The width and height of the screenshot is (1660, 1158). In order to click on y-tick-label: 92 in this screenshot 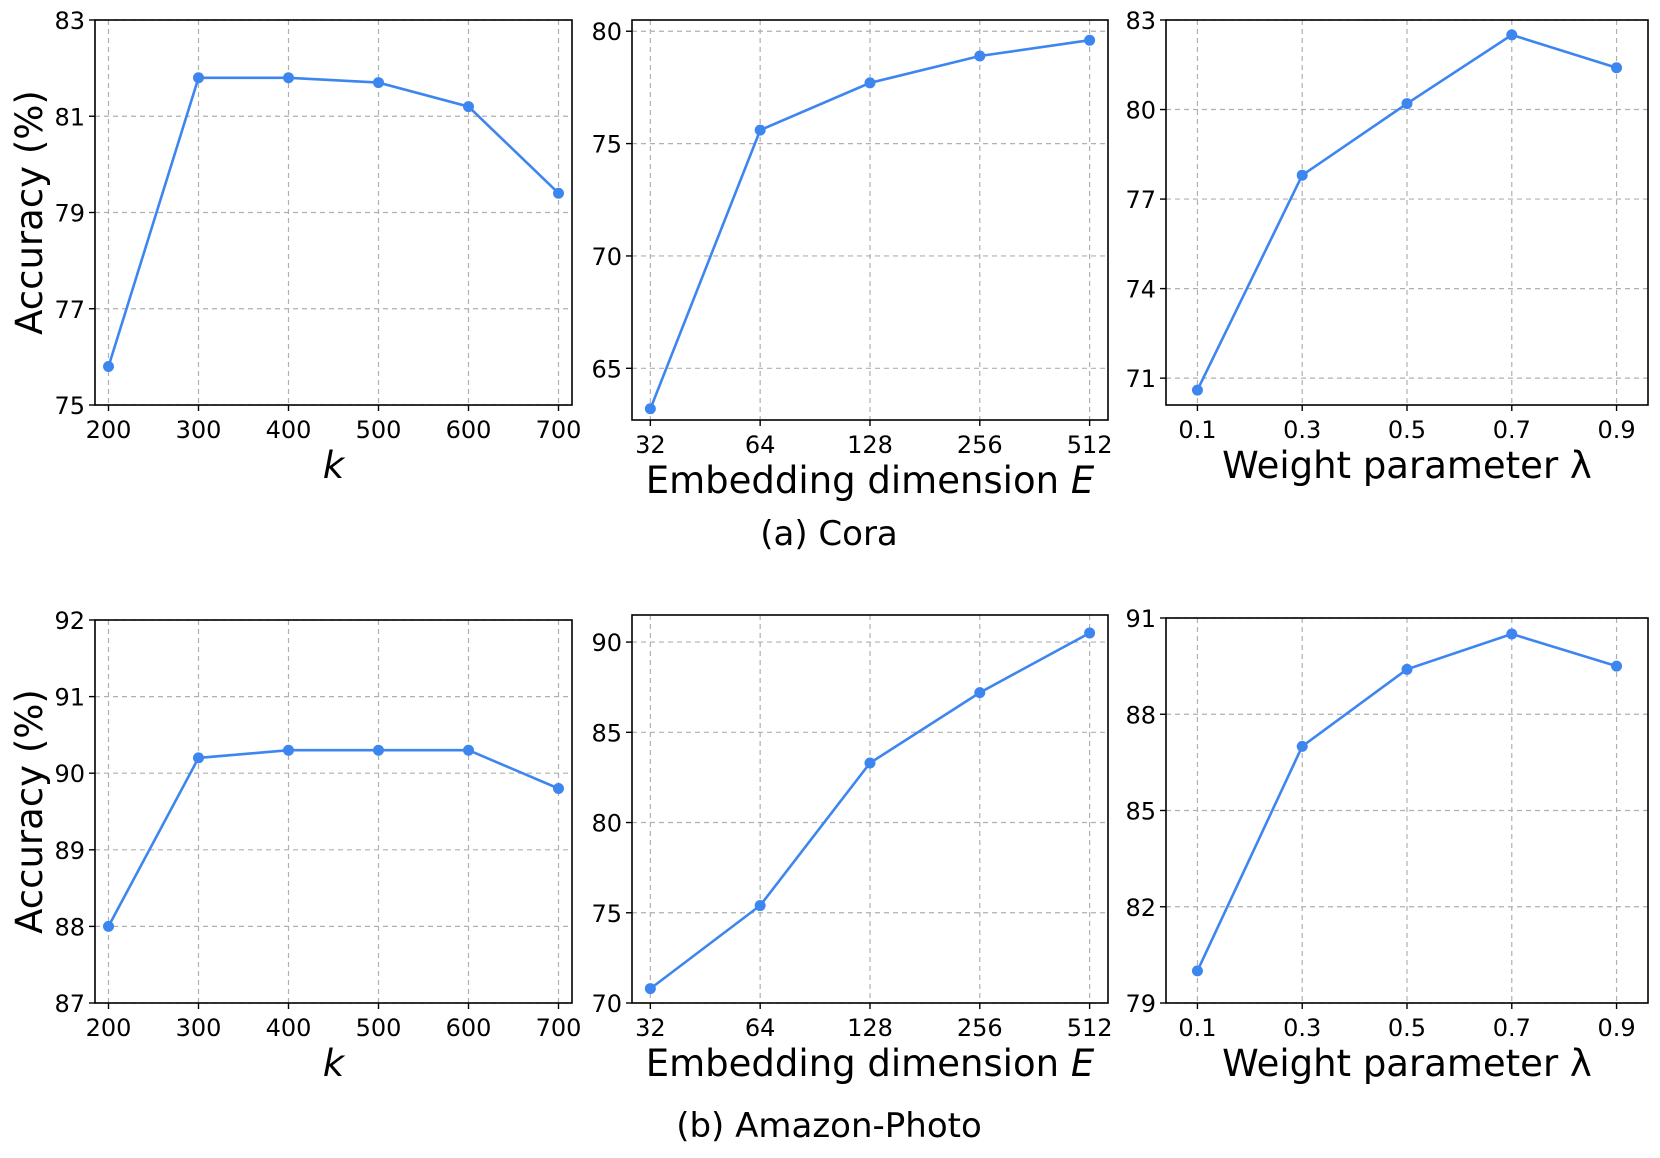, I will do `click(69, 621)`.